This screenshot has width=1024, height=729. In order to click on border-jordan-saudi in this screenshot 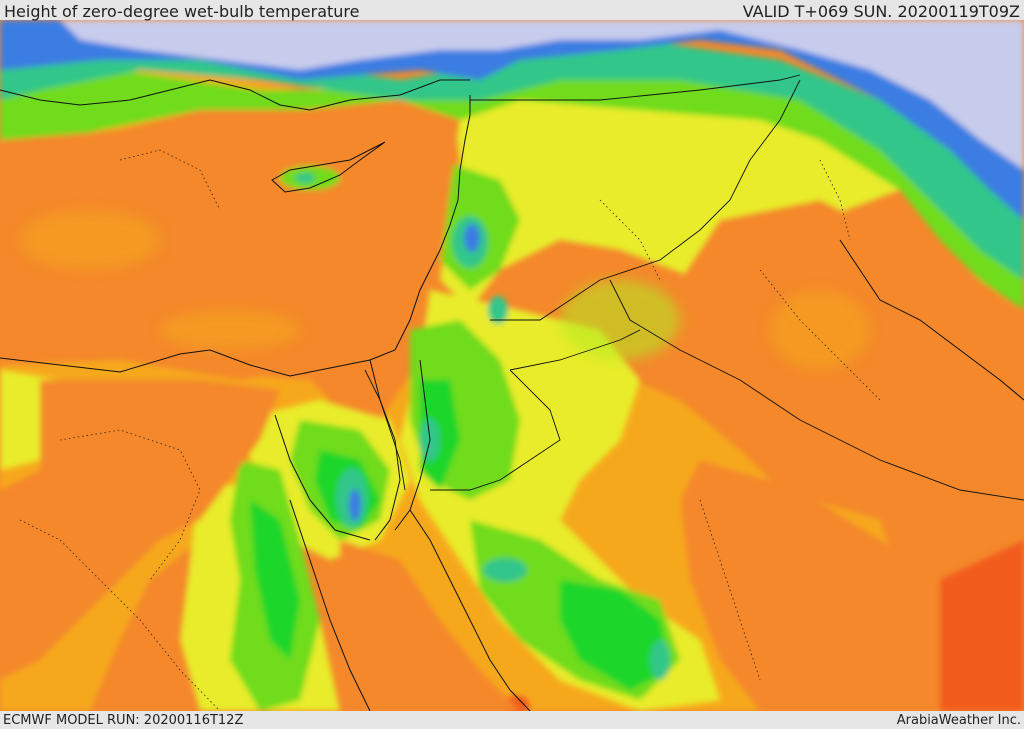, I will do `click(645, 200)`.